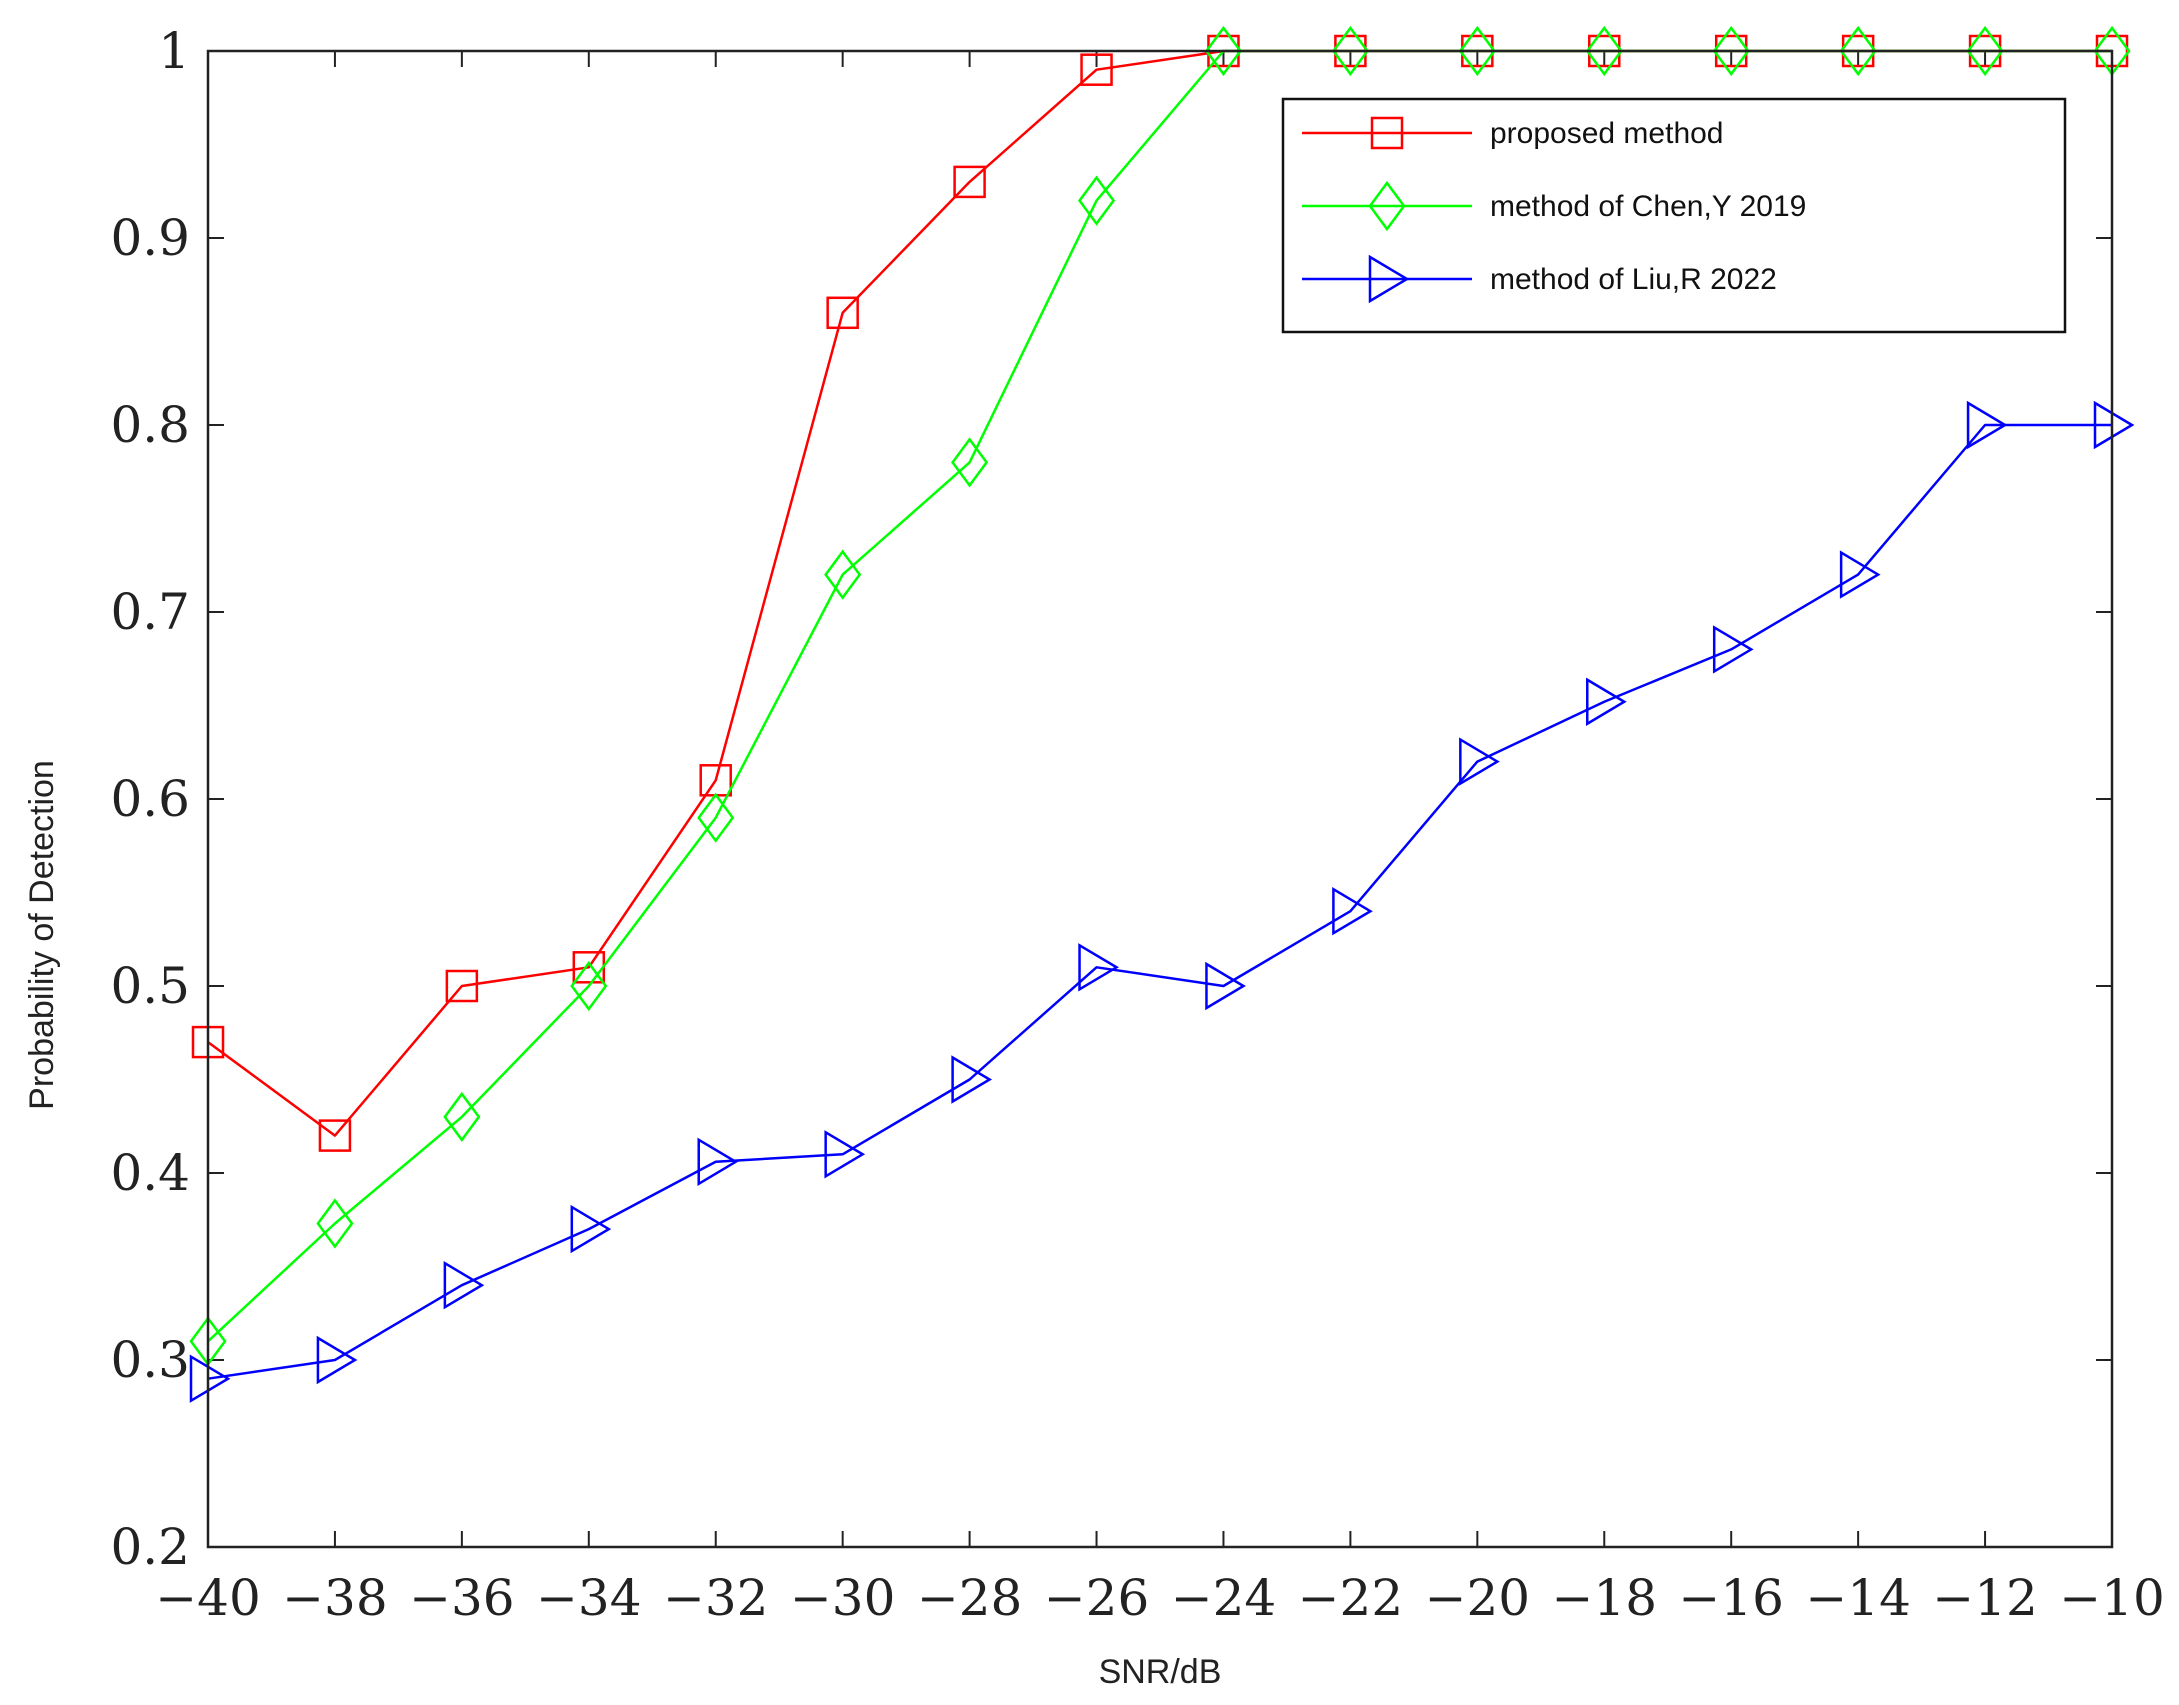 The width and height of the screenshot is (2179, 1705). I want to click on x-tick-label: −24, so click(1224, 1598).